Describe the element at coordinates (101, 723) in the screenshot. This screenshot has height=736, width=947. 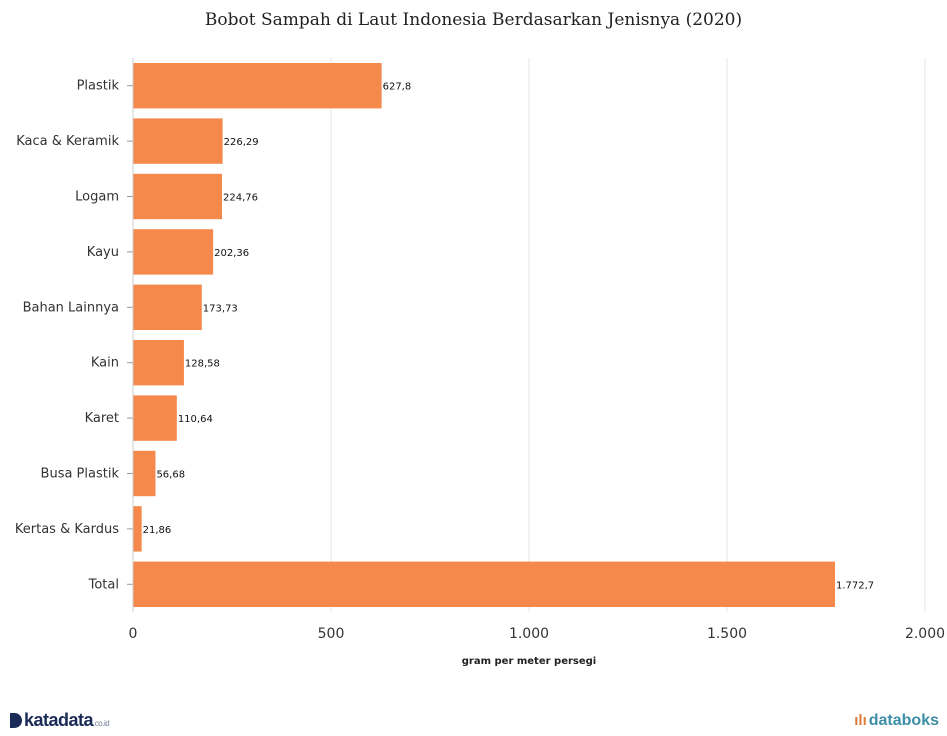
I see `katadata-domain: .co.id` at that location.